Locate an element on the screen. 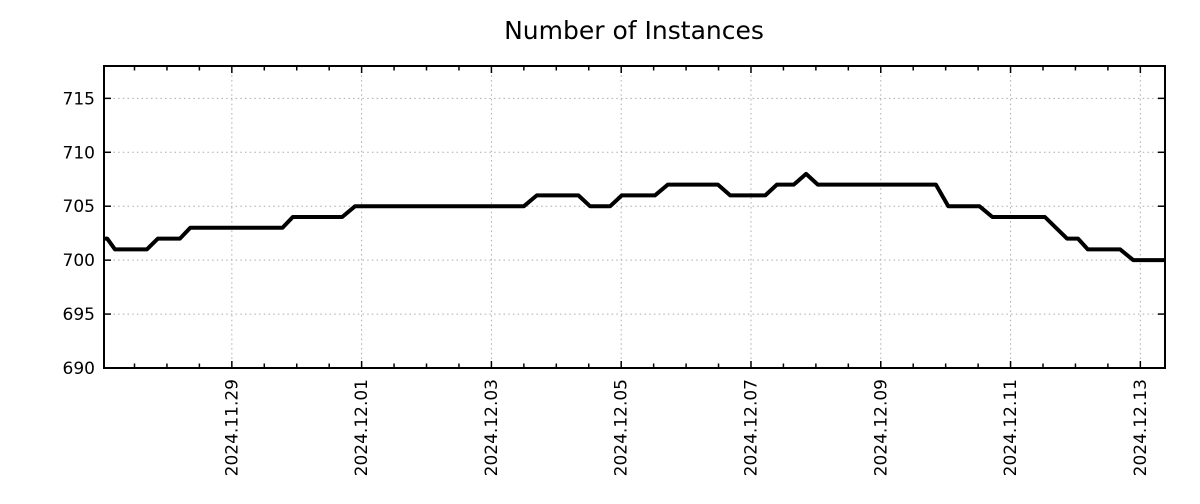 The image size is (1200, 504). x-tick-label-2024.12.05: 2024.12.05 is located at coordinates (622, 427).